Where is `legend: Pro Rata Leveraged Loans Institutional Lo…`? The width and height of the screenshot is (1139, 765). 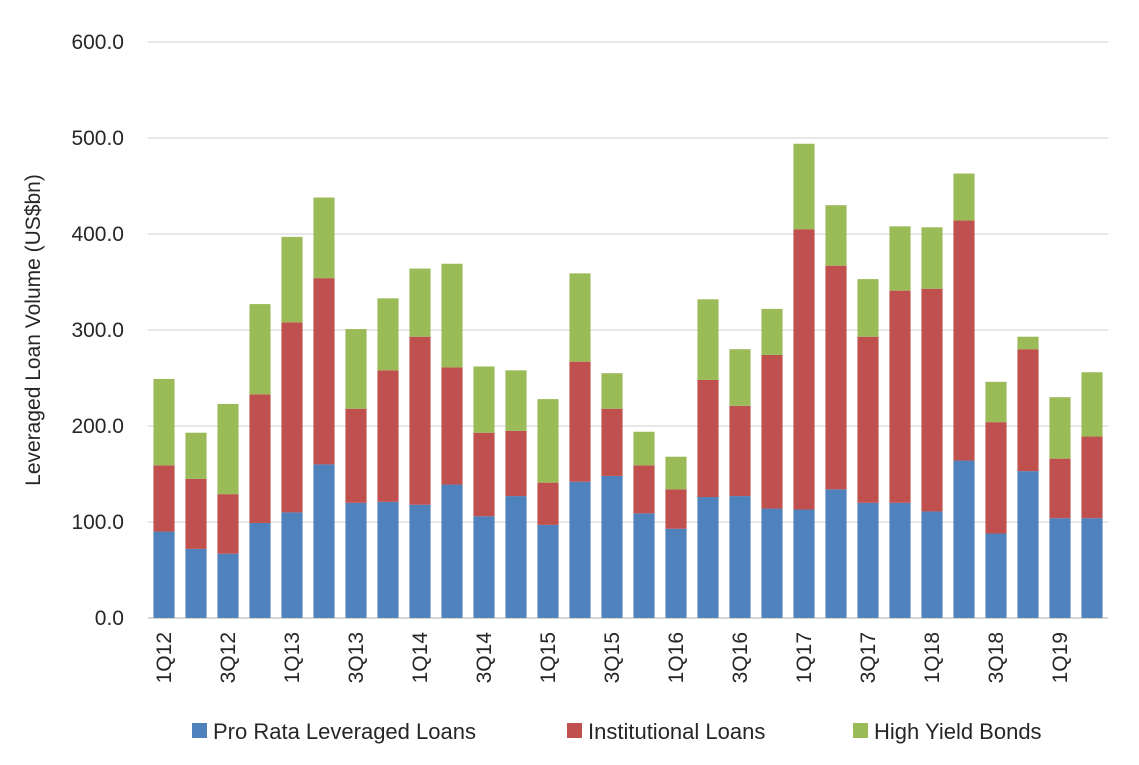 legend: Pro Rata Leveraged Loans Institutional Lo… is located at coordinates (617, 731).